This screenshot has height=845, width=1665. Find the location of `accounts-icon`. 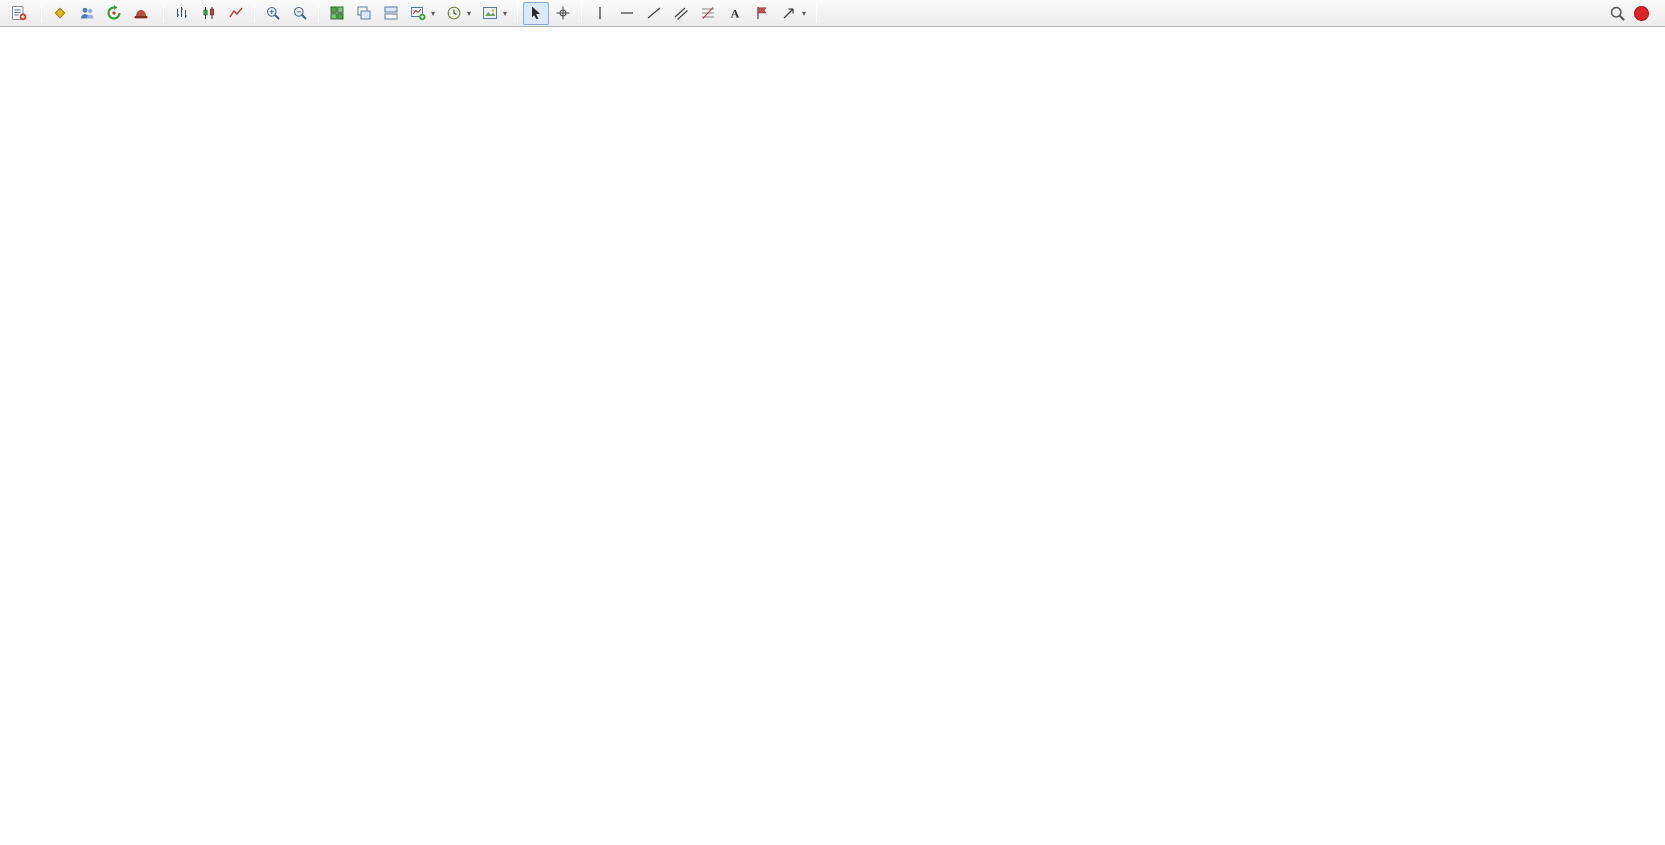

accounts-icon is located at coordinates (87, 13).